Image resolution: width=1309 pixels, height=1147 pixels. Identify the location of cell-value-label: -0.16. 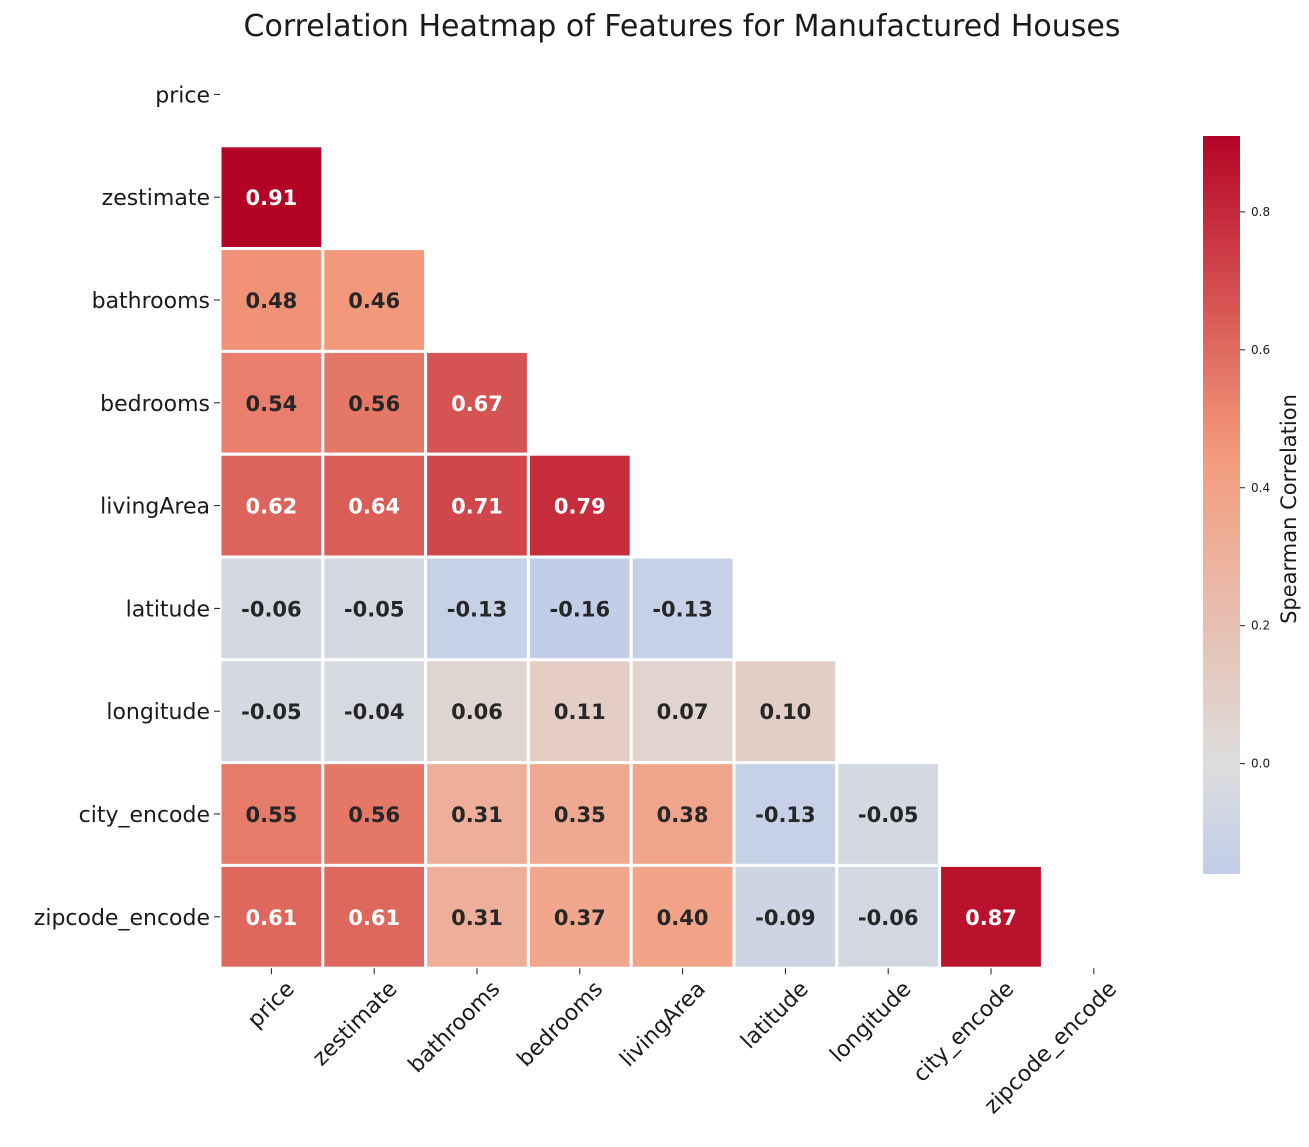
(580, 609).